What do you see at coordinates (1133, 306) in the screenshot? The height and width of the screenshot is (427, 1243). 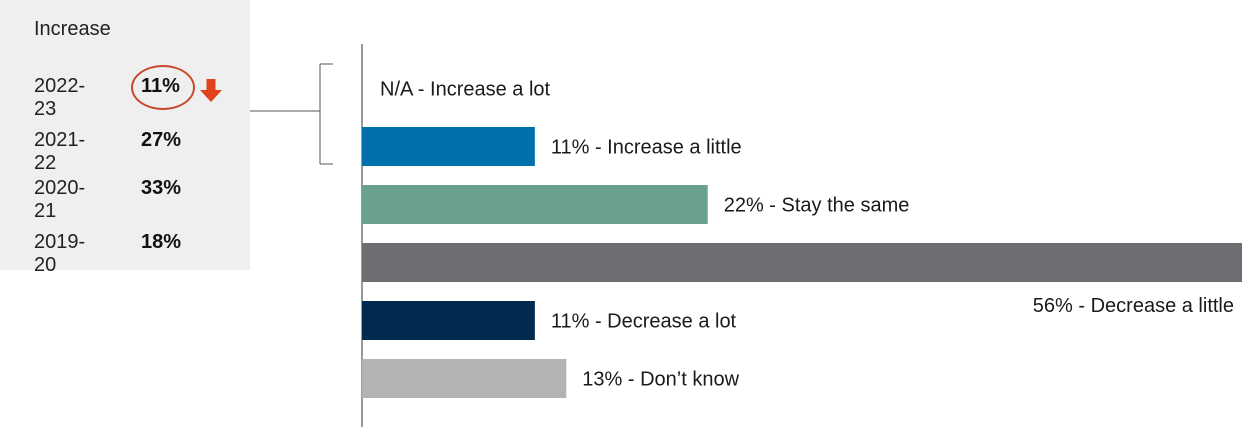 I see `bar-label: 56% - Decrease a little` at bounding box center [1133, 306].